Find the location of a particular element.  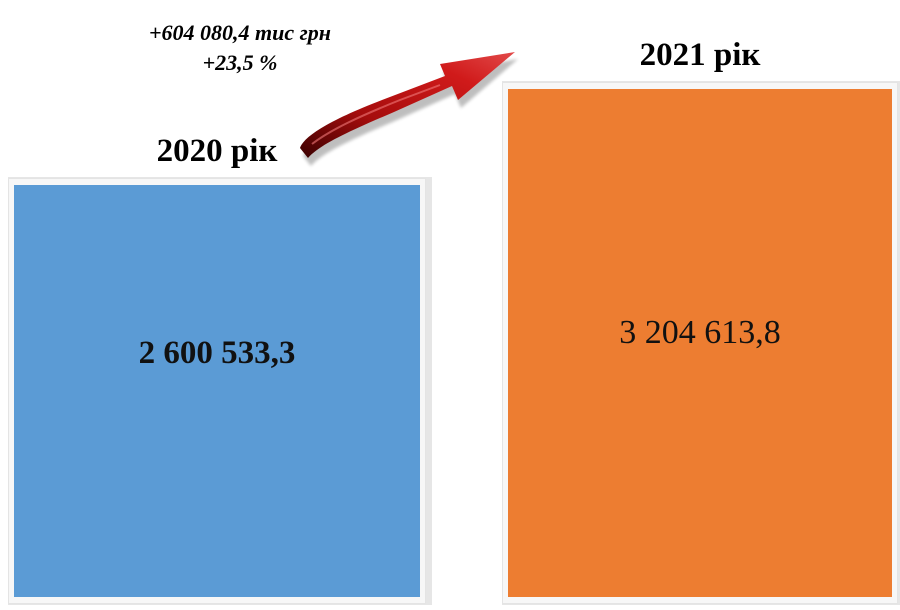

year-label-2021: 2021 рік is located at coordinates (700, 55).